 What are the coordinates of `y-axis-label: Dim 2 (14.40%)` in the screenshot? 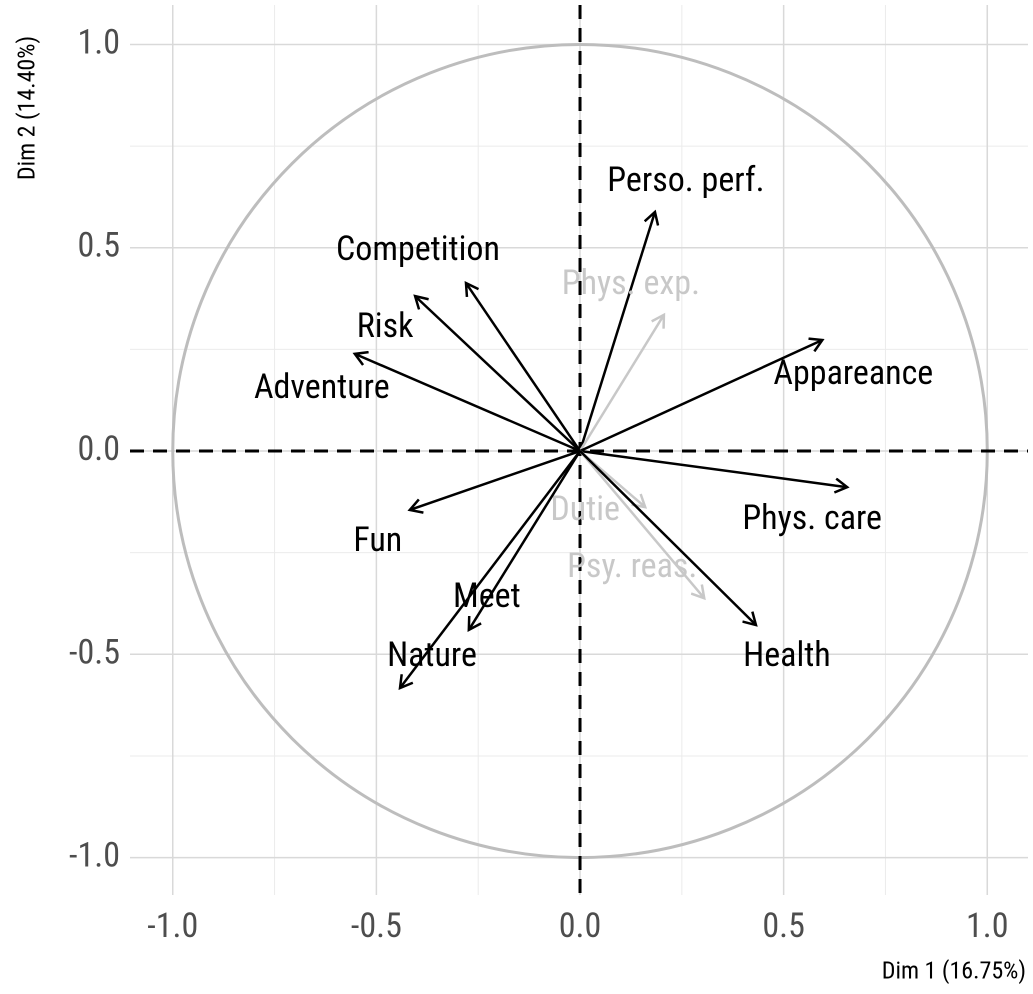 It's located at (26, 108).